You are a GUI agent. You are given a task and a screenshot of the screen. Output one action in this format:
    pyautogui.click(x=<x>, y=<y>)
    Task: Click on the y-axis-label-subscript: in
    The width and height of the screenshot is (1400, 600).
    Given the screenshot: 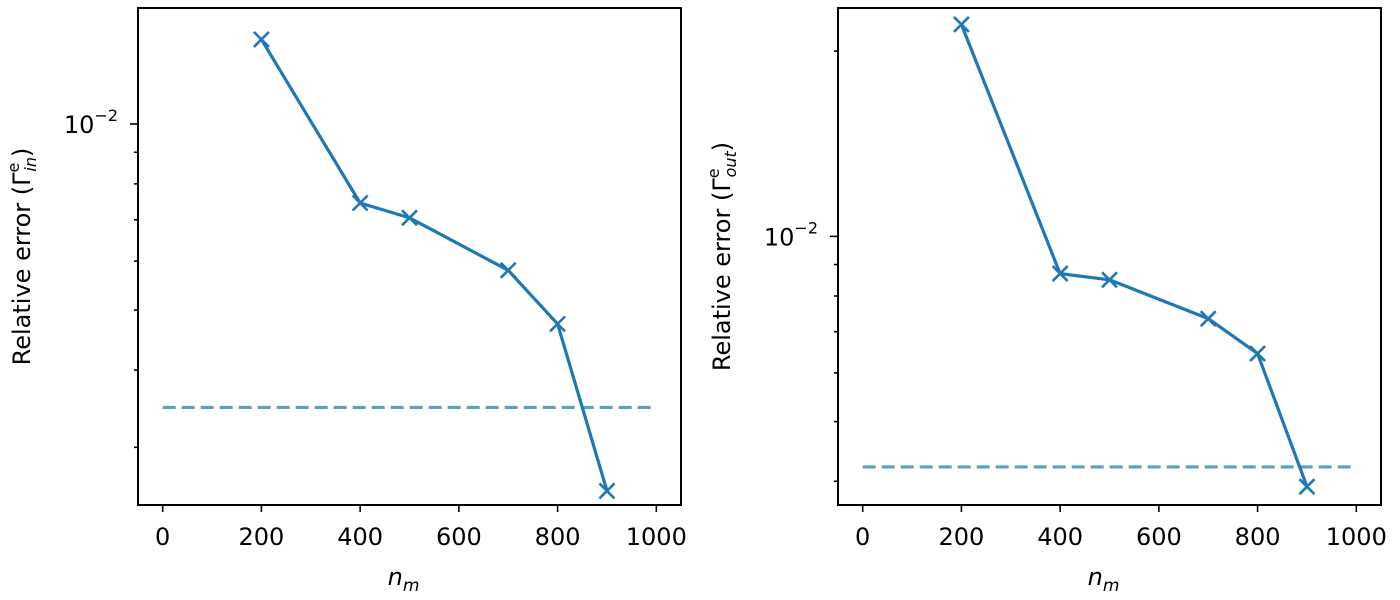 What is the action you would take?
    pyautogui.click(x=30, y=164)
    